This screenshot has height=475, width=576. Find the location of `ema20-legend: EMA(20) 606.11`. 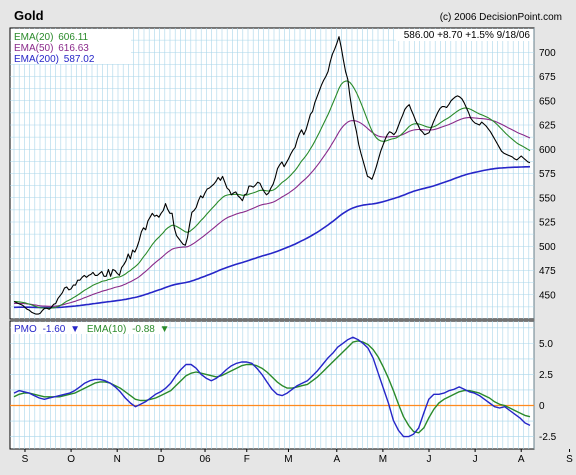

ema20-legend: EMA(20) 606.11 is located at coordinates (51, 37).